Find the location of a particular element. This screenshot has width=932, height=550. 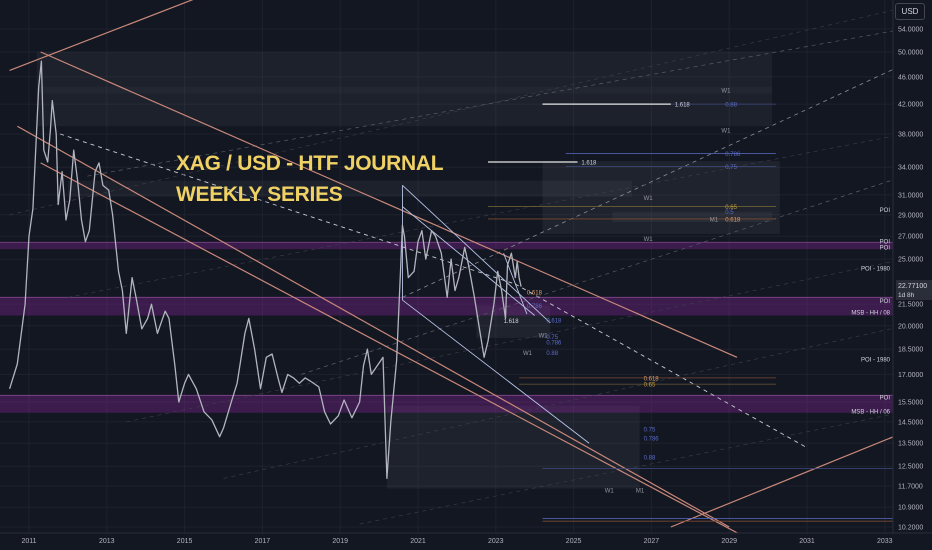

y-tick-label: 31.0000 is located at coordinates (910, 195).